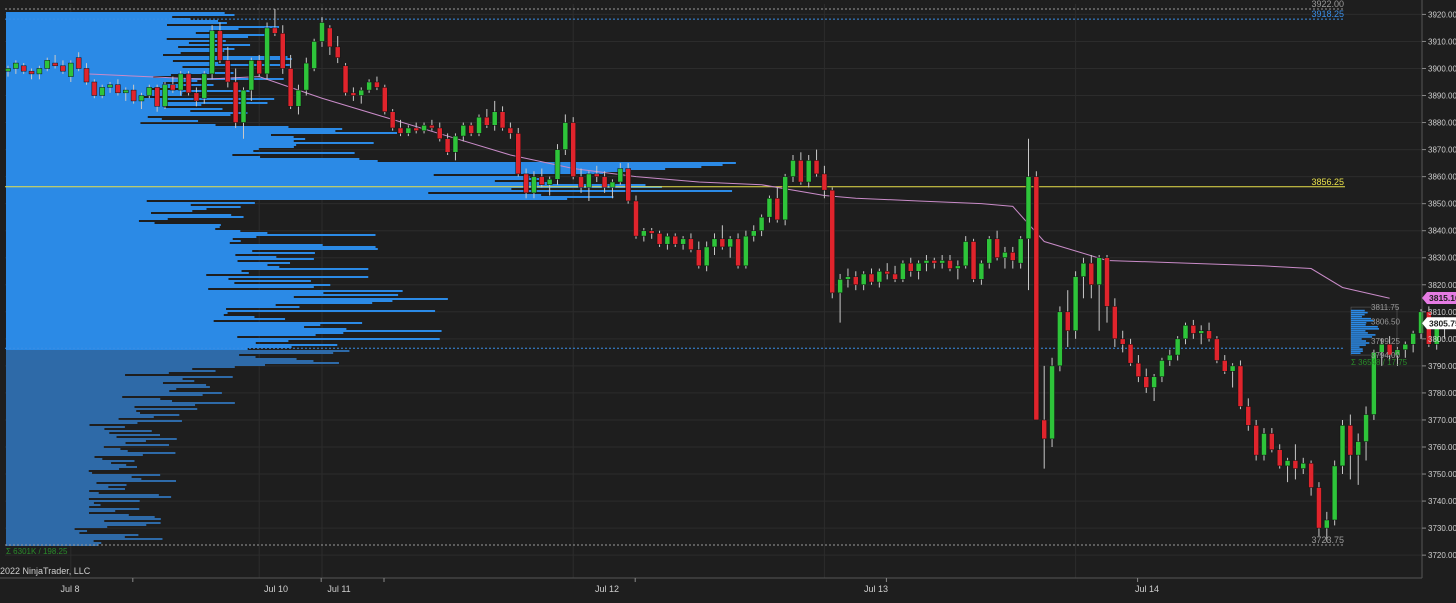 The image size is (1456, 603). What do you see at coordinates (1442, 366) in the screenshot?
I see `y-tick-label: 3790.00` at bounding box center [1442, 366].